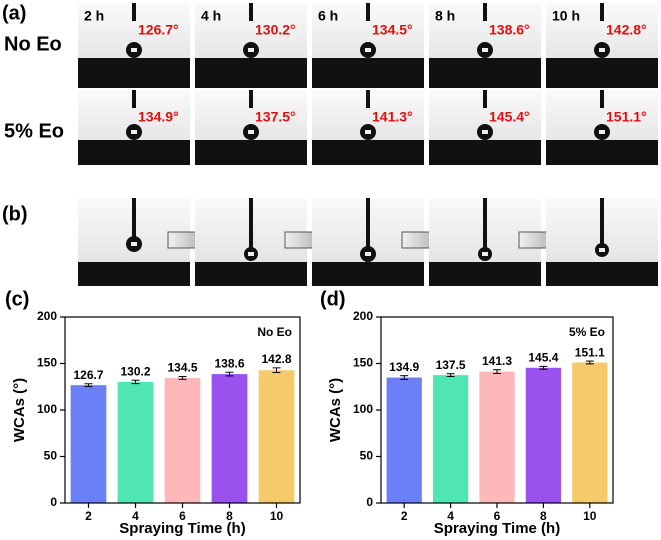  Describe the element at coordinates (182, 368) in the screenshot. I see `value-label: 134.5` at that location.